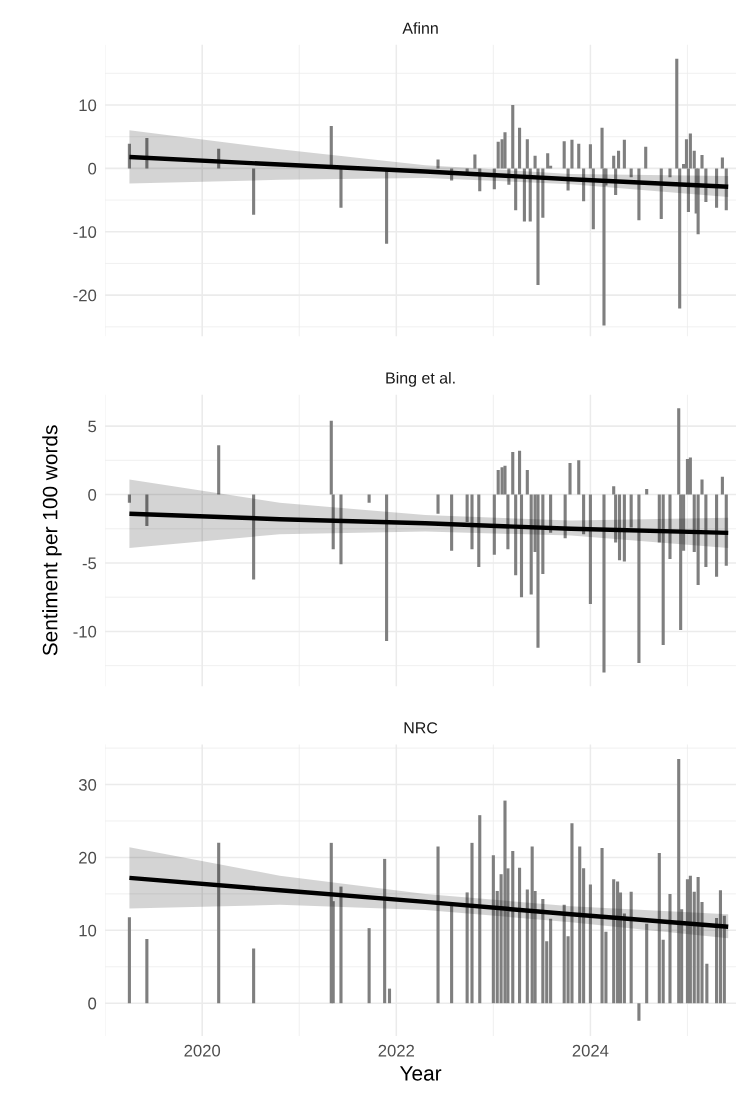  Describe the element at coordinates (396, 1050) in the screenshot. I see `x-tick-label: 2022` at that location.